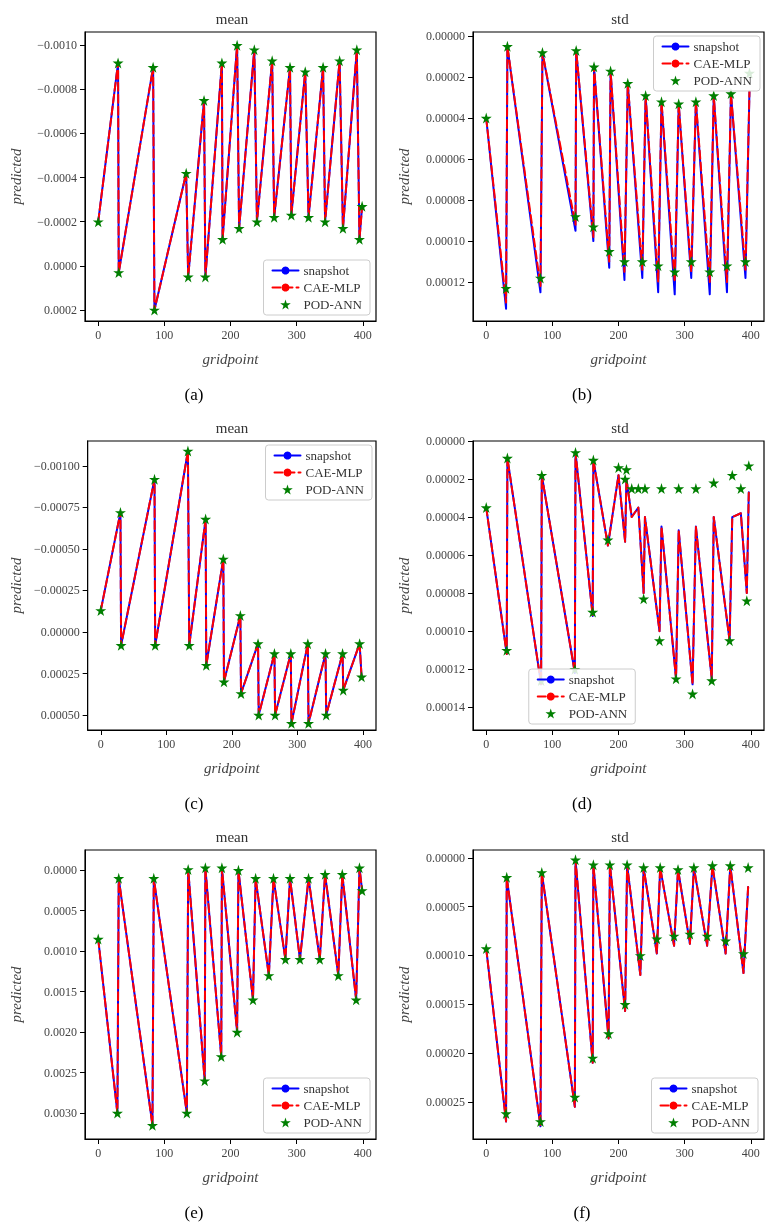 This screenshot has width=776, height=1229. Describe the element at coordinates (57, 89) in the screenshot. I see `y-tick-label: −0.0008` at that location.